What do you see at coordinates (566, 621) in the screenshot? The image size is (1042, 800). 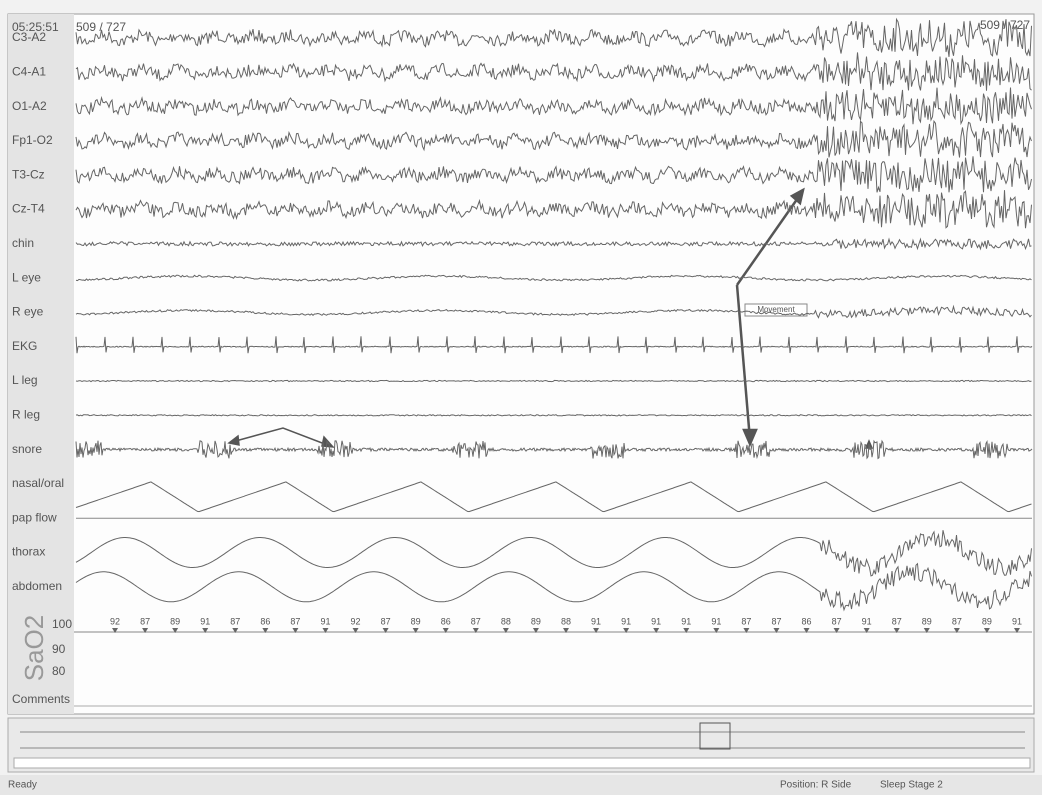 I see `spo2-reading: 88` at bounding box center [566, 621].